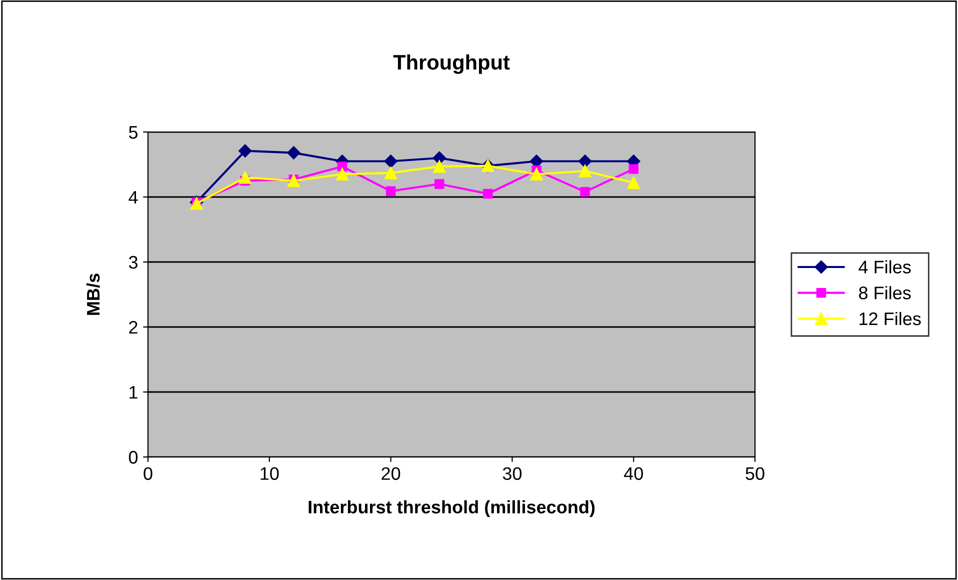 Image resolution: width=958 pixels, height=580 pixels. Describe the element at coordinates (269, 473) in the screenshot. I see `x-tick-label: 10` at that location.